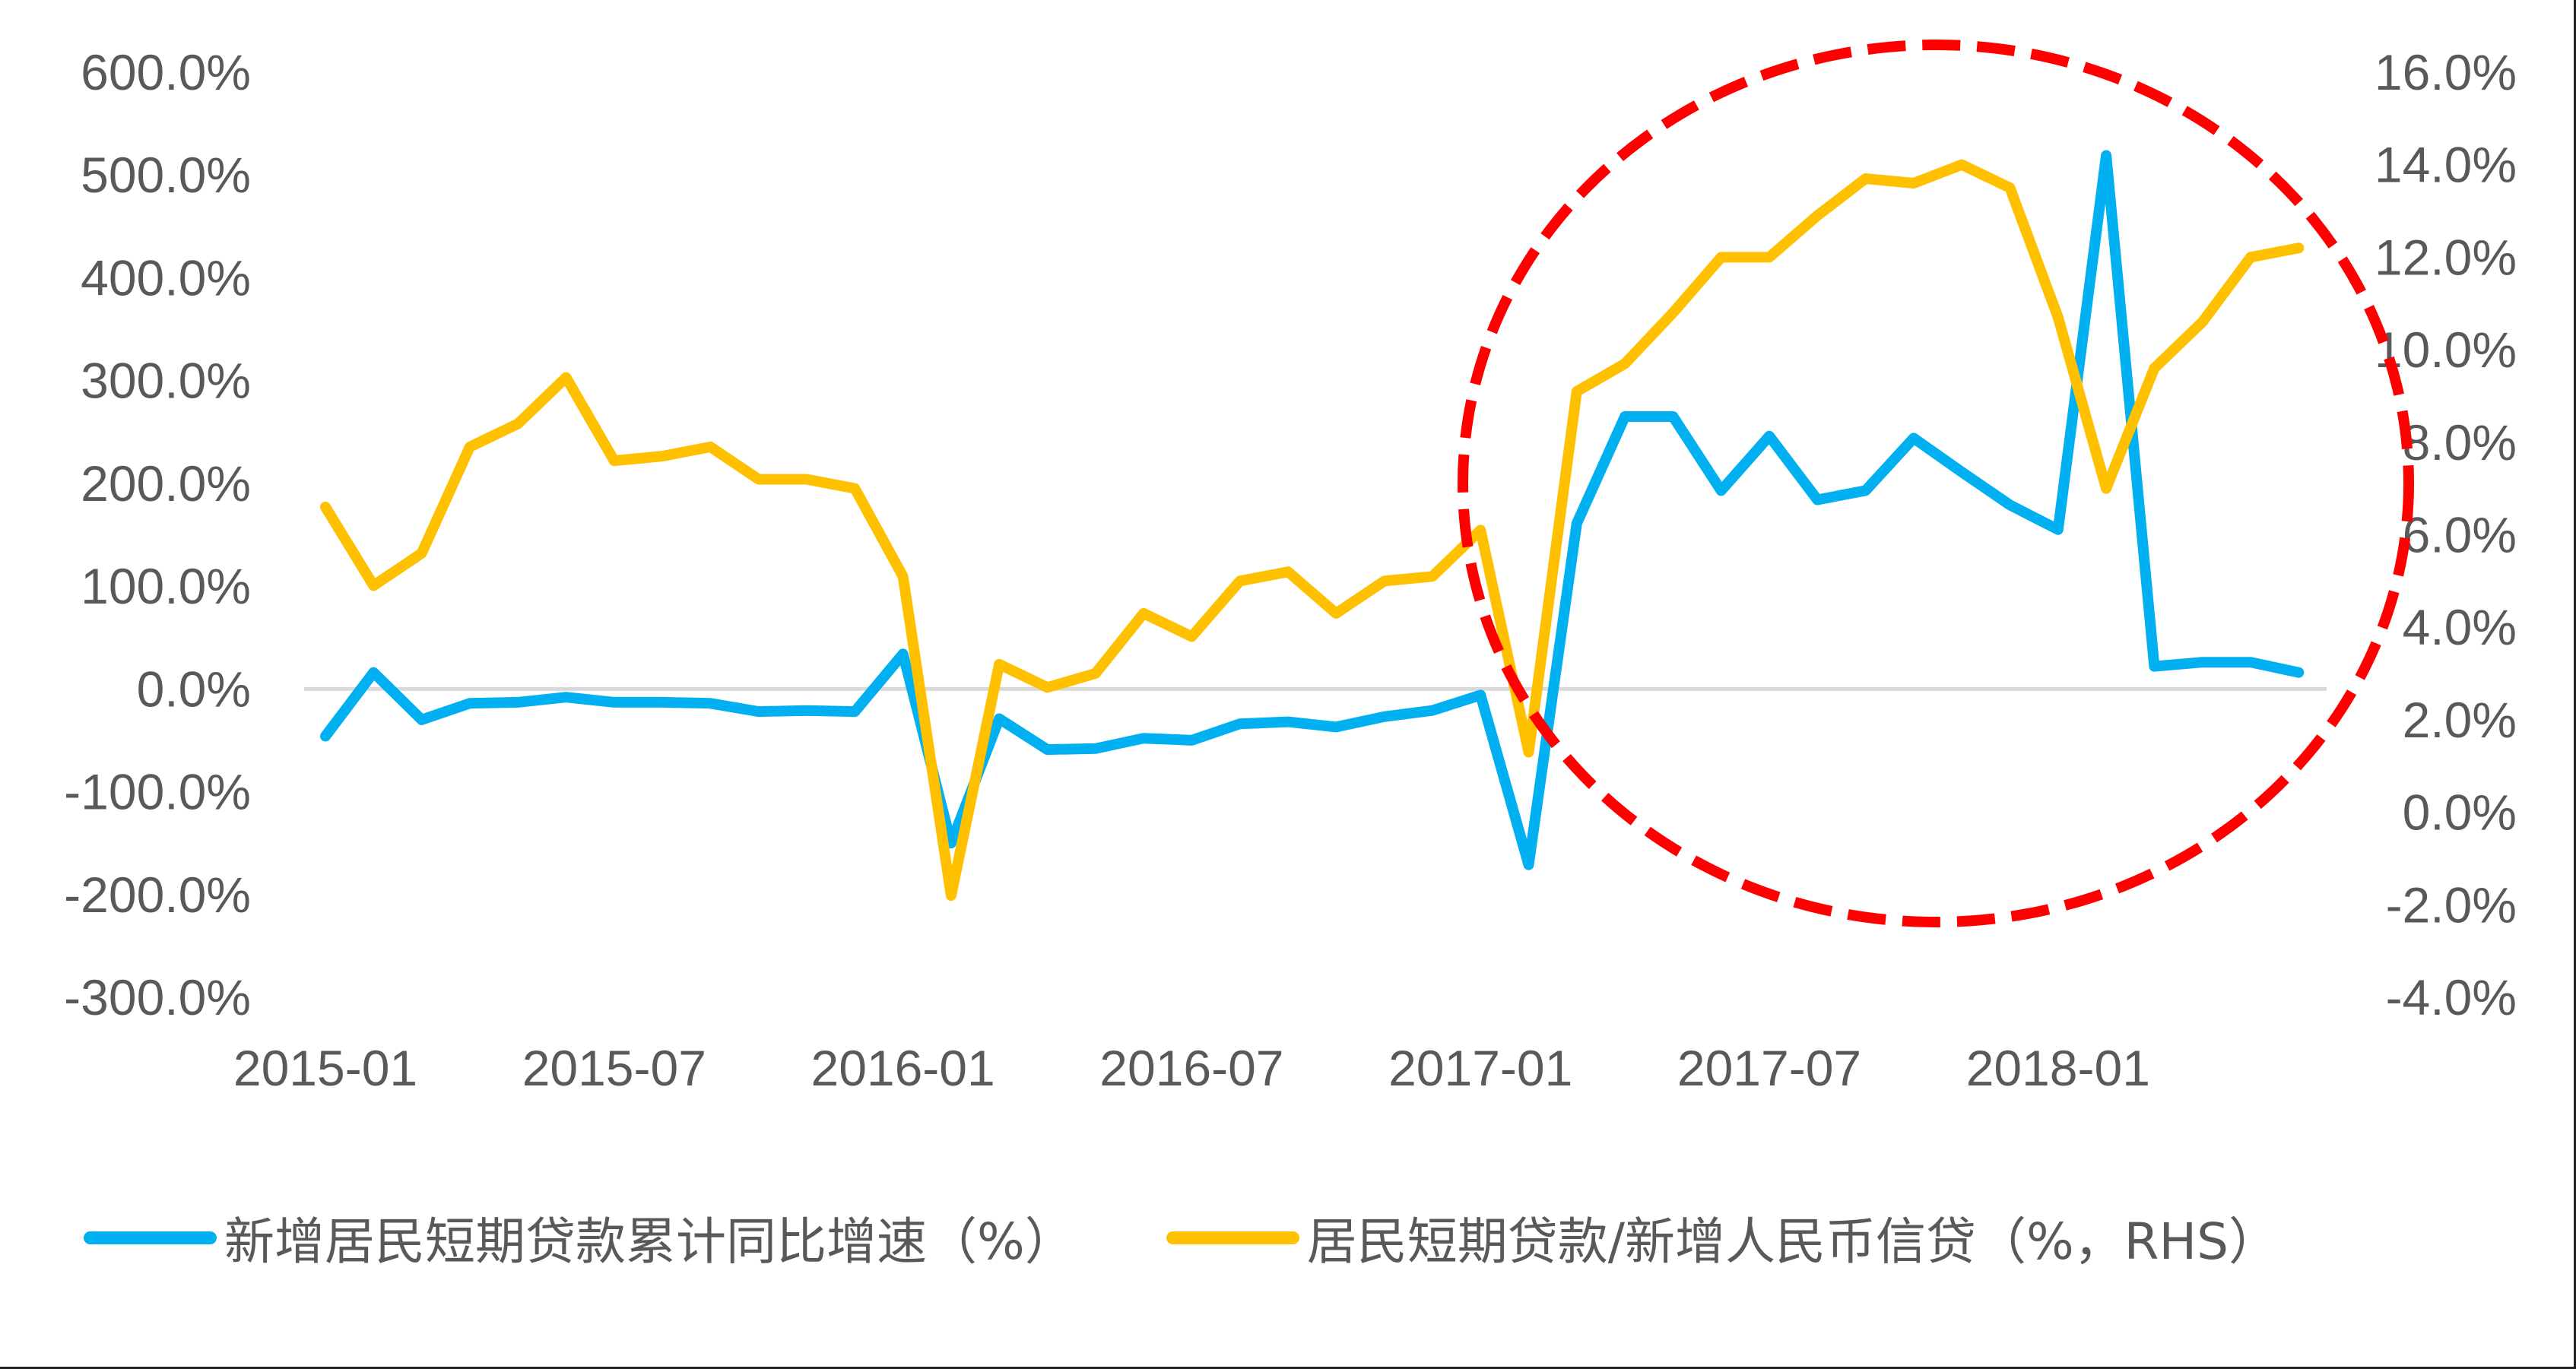 This screenshot has width=2576, height=1369. I want to click on x-tick-label: 2016-01, so click(903, 1068).